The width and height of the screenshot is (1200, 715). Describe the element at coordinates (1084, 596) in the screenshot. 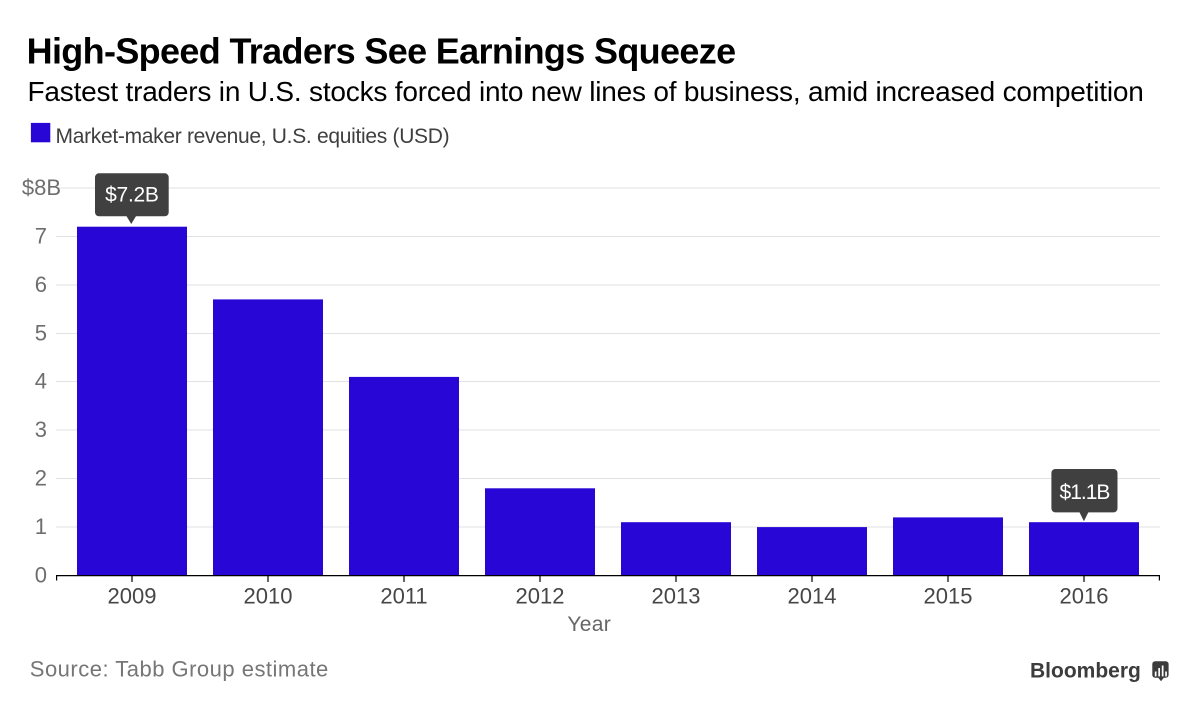

I see `svg-text: 2016` at that location.